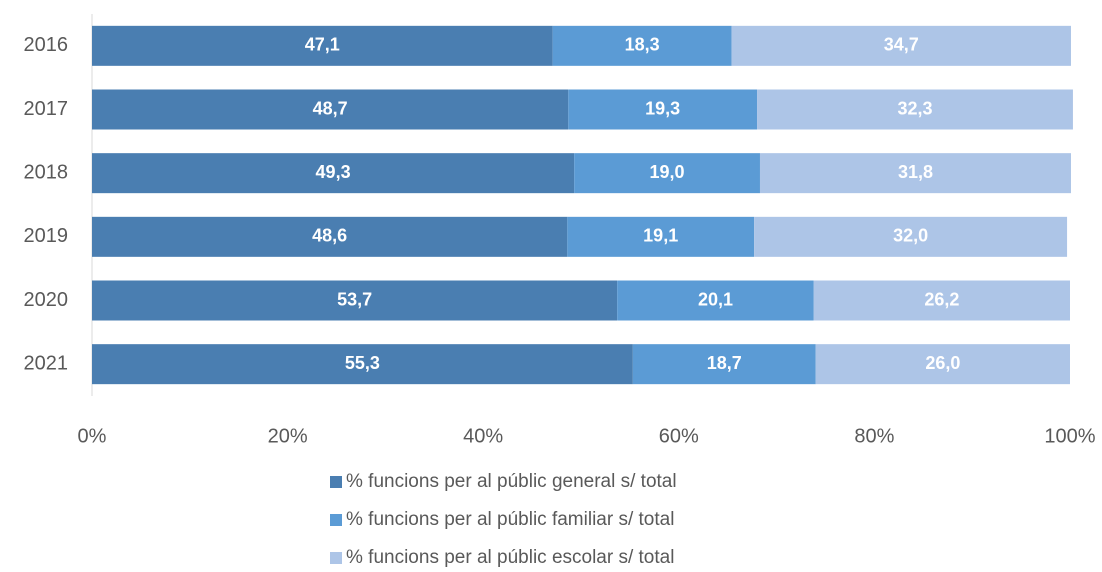  I want to click on value-label: 55,3, so click(362, 363).